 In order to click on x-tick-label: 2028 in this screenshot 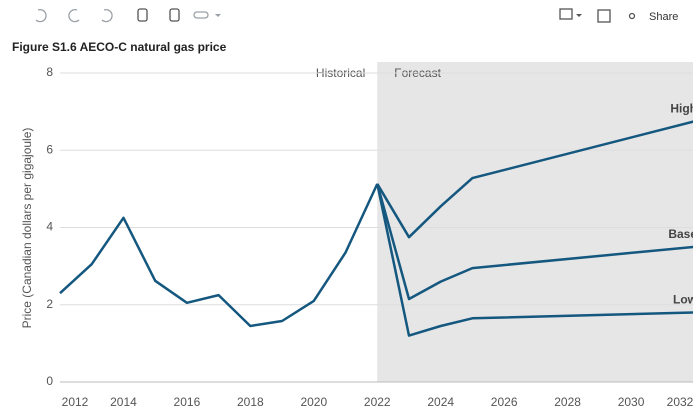, I will do `click(567, 402)`.